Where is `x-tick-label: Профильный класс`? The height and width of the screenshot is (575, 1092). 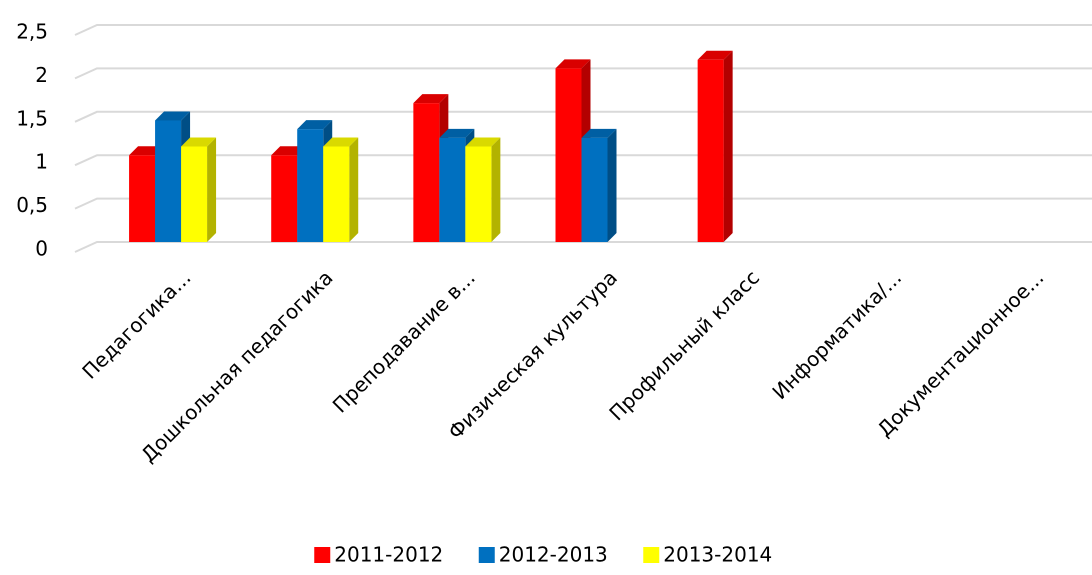
x-tick-label: Профильный класс is located at coordinates (684, 345).